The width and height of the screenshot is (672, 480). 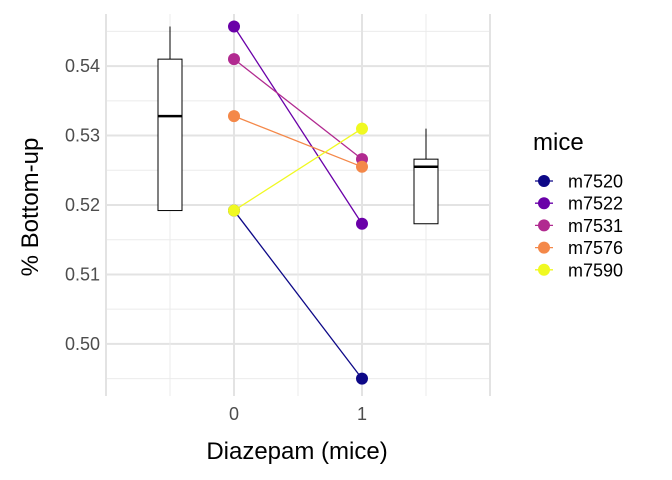 I want to click on legend-item: m7590, so click(x=579, y=270).